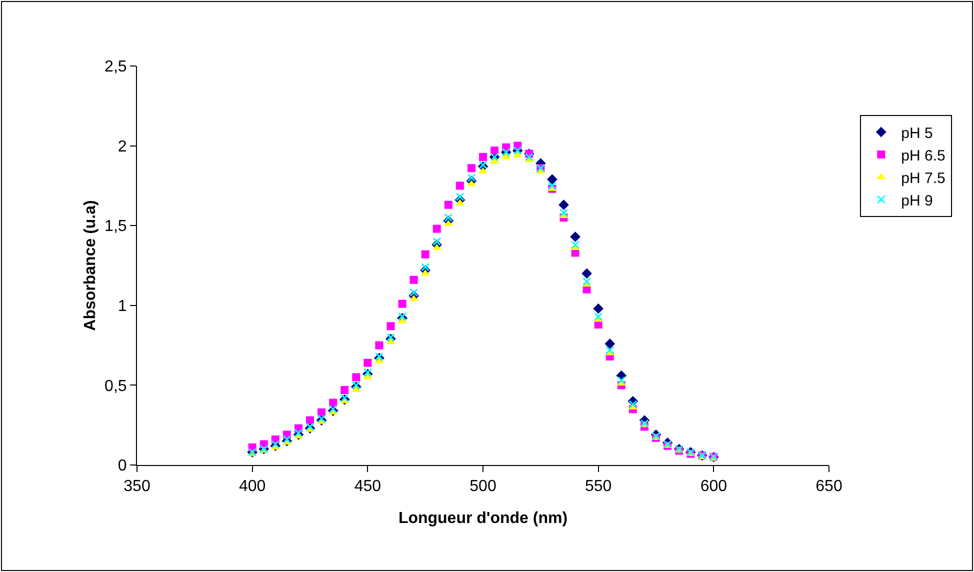  What do you see at coordinates (923, 178) in the screenshot?
I see `legend-label: pH 7.5` at bounding box center [923, 178].